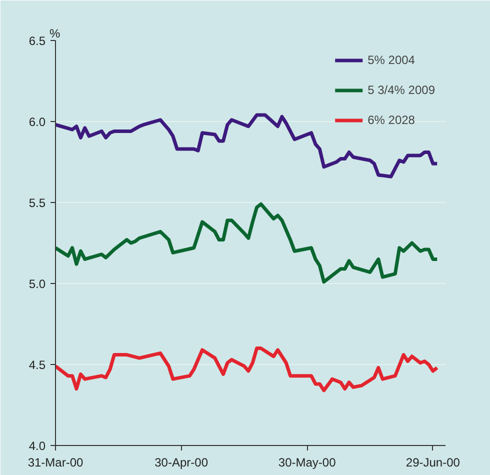 Image resolution: width=490 pixels, height=475 pixels. I want to click on legend-label: 6% 2028, so click(391, 120).